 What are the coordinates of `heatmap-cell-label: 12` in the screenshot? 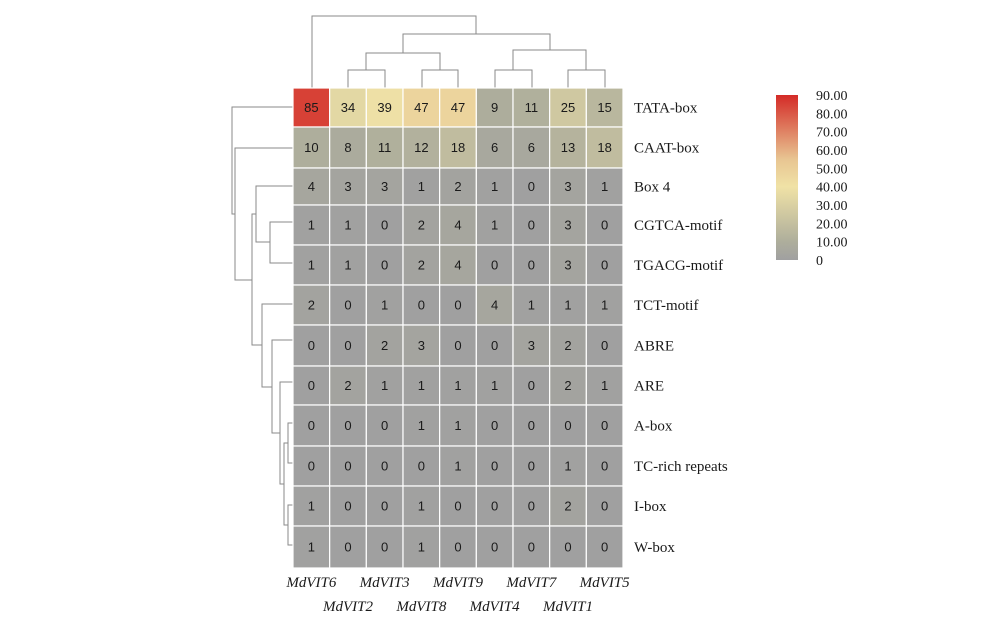 It's located at (421, 147).